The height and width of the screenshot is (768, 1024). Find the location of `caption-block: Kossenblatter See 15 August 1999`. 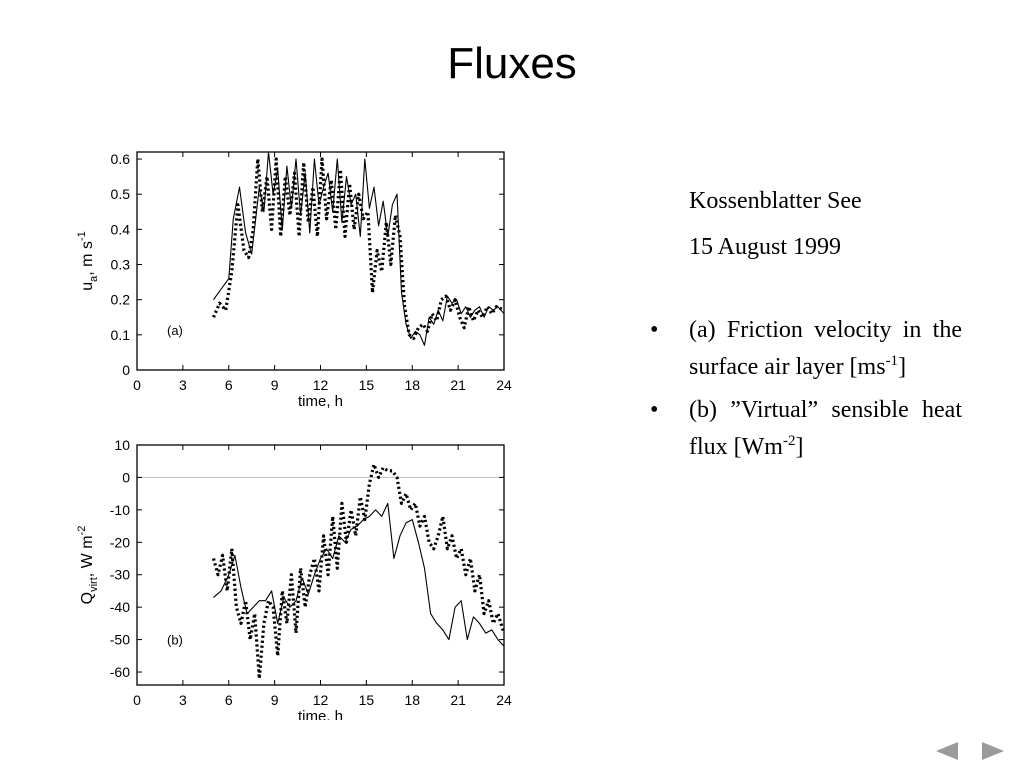

caption-block: Kossenblatter See 15 August 1999 is located at coordinates (775, 224).